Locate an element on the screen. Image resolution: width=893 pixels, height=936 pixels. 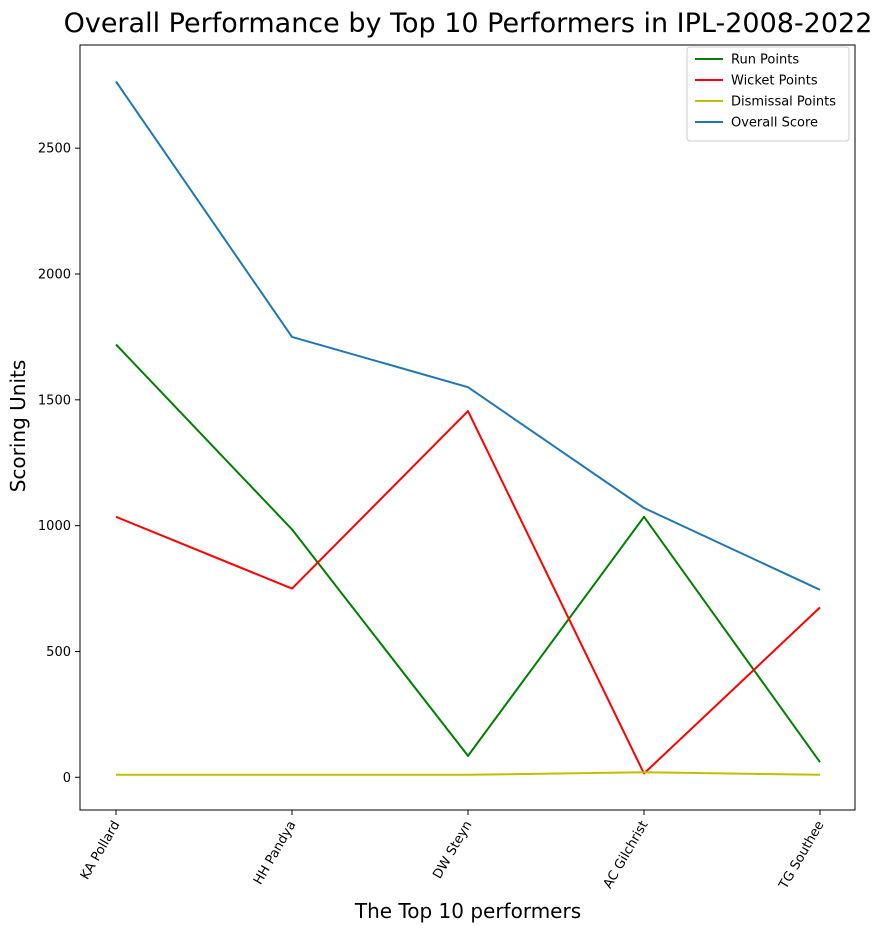
x-axis-label: The Top 10 performers is located at coordinates (467, 911).